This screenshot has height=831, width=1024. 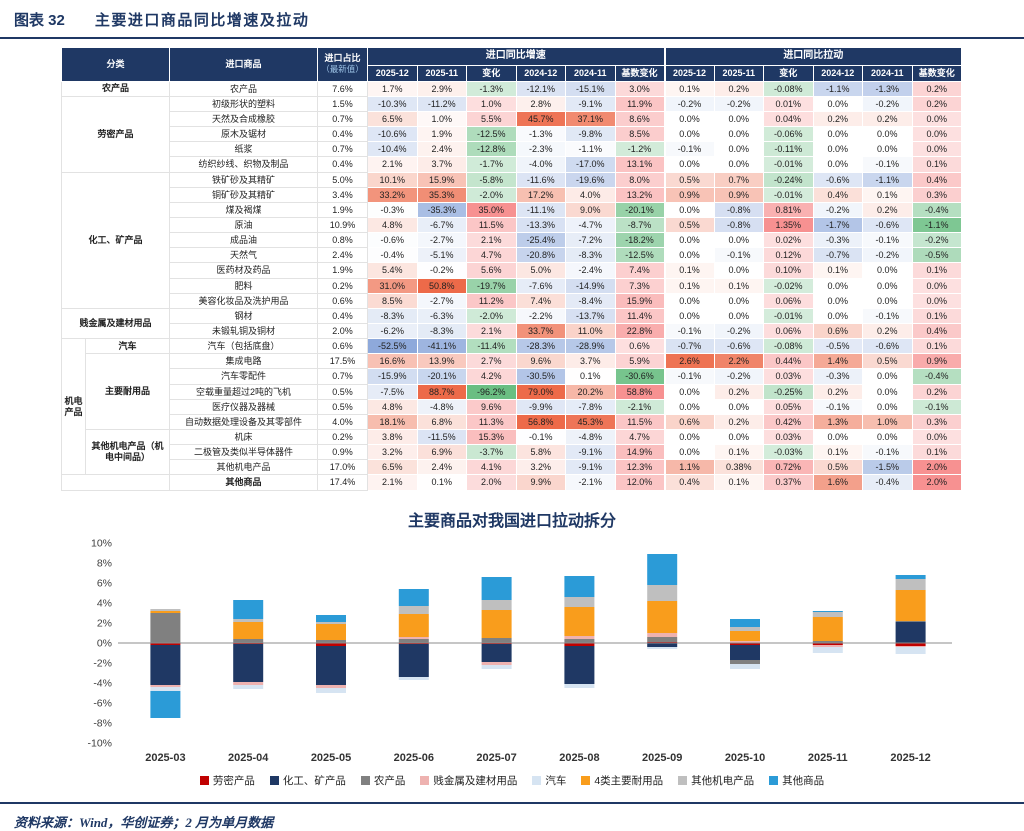 What do you see at coordinates (689, 361) in the screenshot?
I see `table-cell: 2.6%` at bounding box center [689, 361].